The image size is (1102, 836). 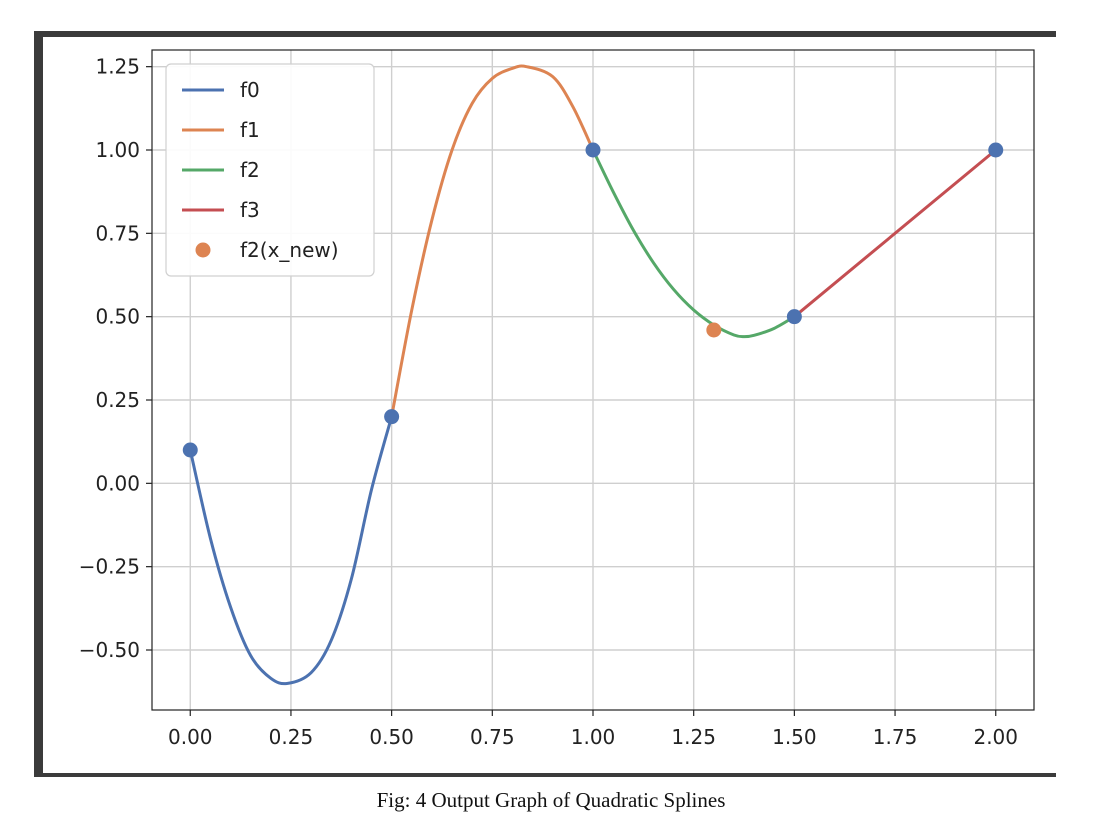 What do you see at coordinates (117, 150) in the screenshot?
I see `y-tick-label: 1.00` at bounding box center [117, 150].